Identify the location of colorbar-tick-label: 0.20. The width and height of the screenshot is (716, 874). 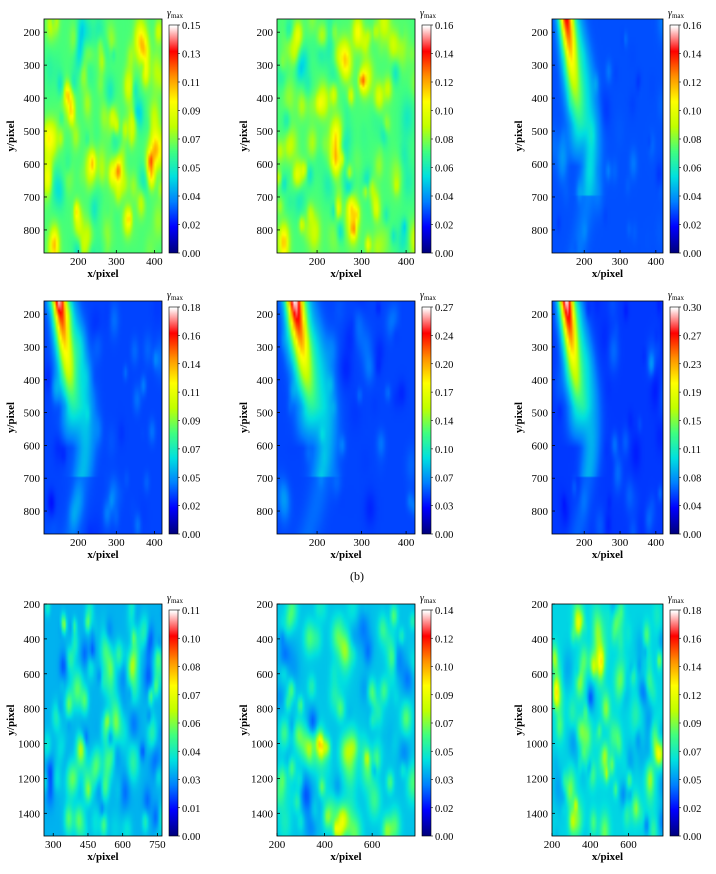
(444, 365).